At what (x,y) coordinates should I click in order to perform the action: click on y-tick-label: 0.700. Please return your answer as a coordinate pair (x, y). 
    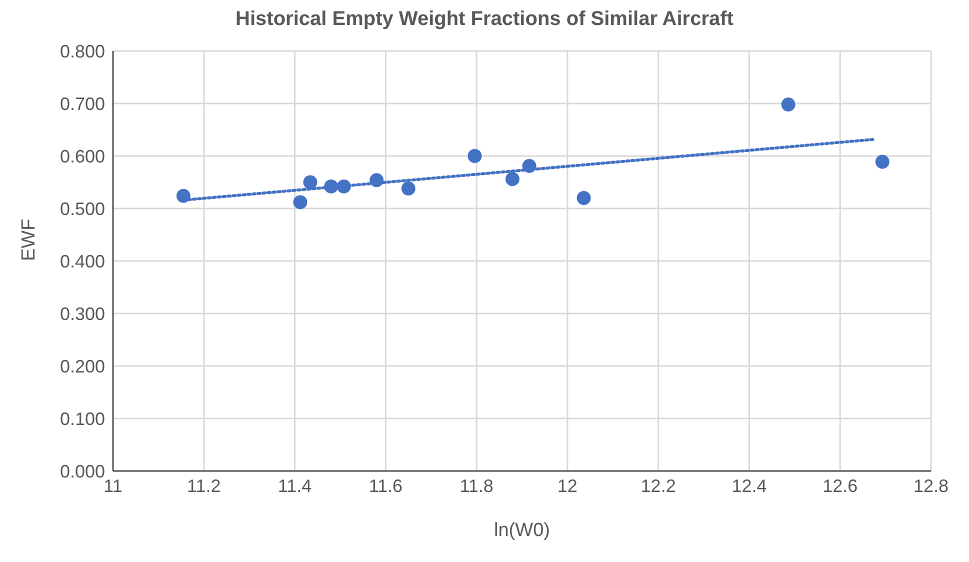
    Looking at the image, I should click on (82, 104).